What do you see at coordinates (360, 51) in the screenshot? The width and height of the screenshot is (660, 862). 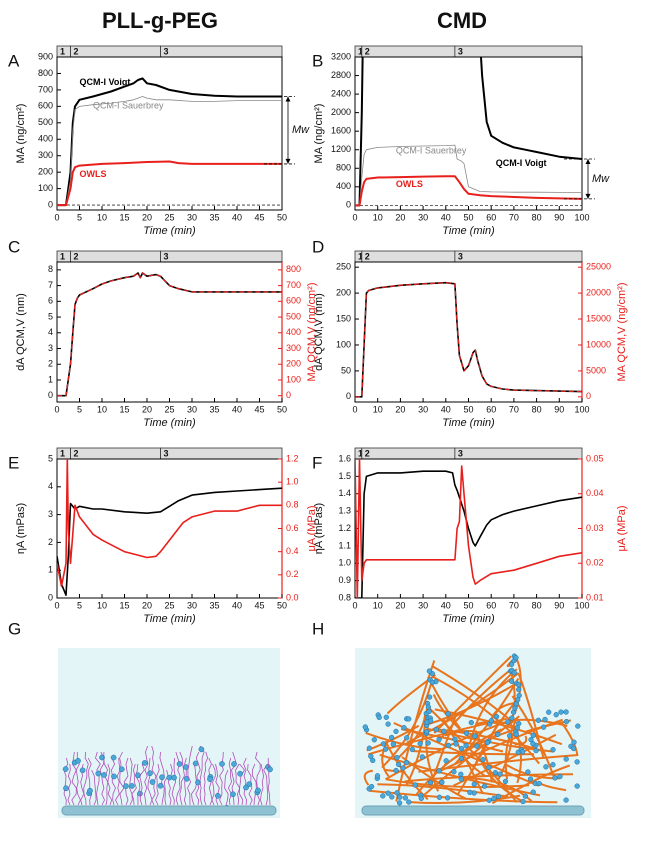 I see `phase-label: 1` at bounding box center [360, 51].